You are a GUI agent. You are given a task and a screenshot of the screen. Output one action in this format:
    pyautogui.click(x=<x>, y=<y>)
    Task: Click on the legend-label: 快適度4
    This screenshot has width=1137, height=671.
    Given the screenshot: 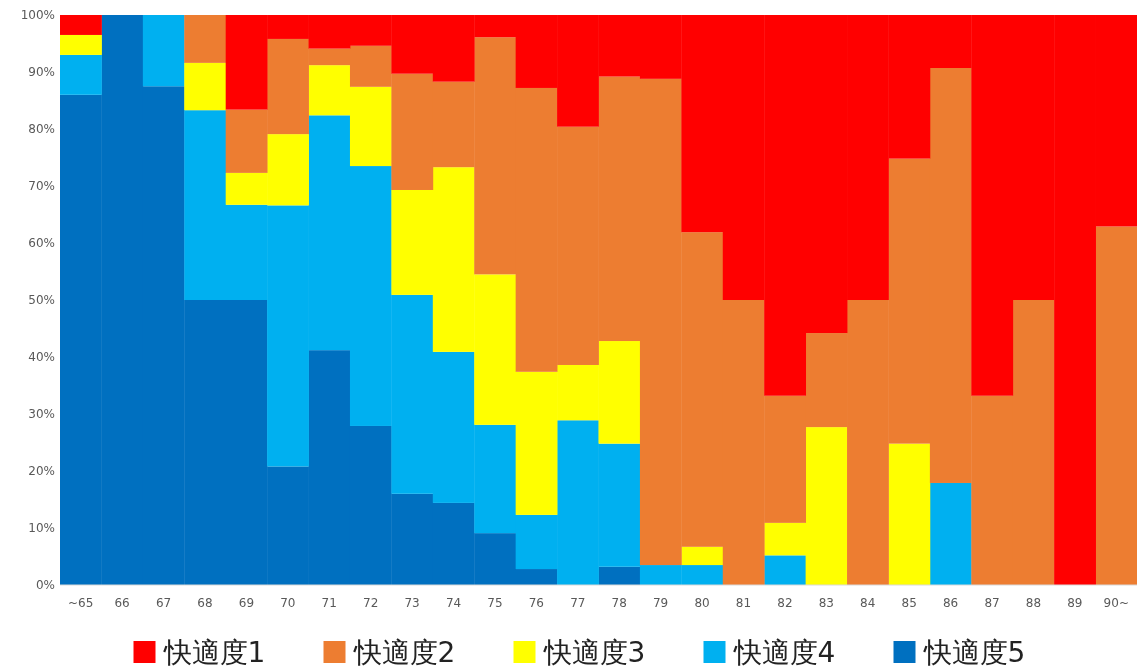 What is the action you would take?
    pyautogui.click(x=784, y=652)
    